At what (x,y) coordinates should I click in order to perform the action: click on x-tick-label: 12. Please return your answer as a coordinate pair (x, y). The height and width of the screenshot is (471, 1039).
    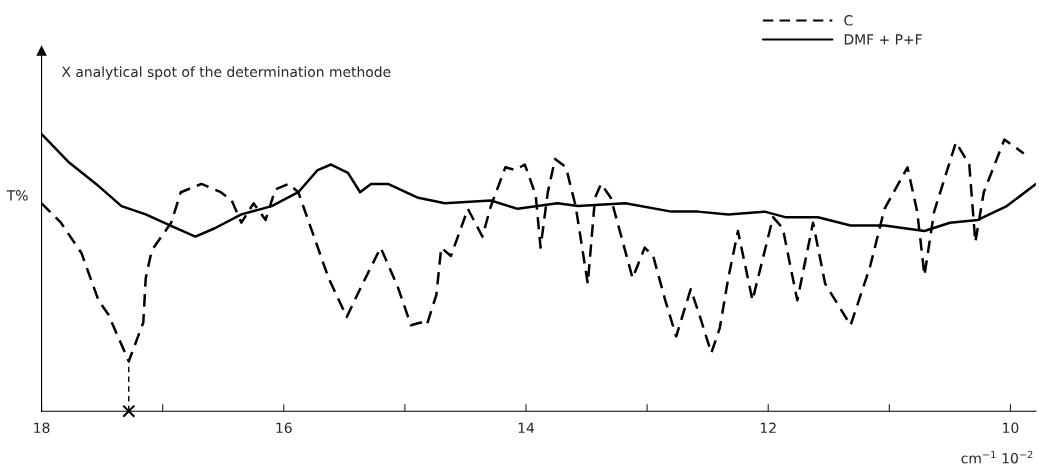
    Looking at the image, I should click on (768, 427).